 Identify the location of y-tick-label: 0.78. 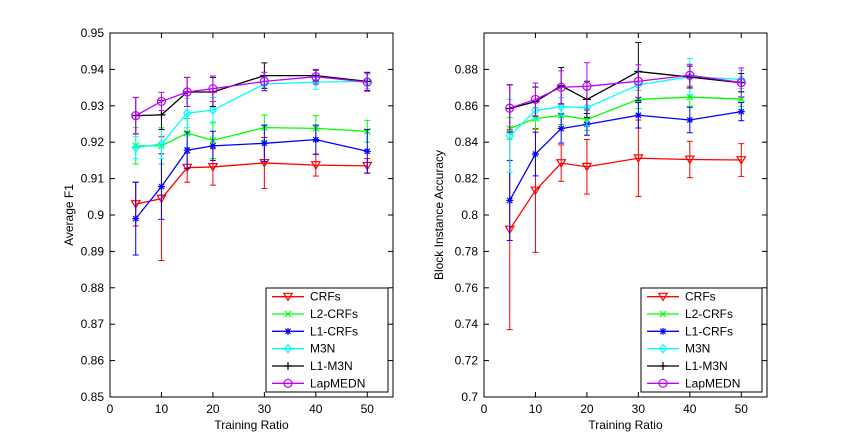
(467, 251).